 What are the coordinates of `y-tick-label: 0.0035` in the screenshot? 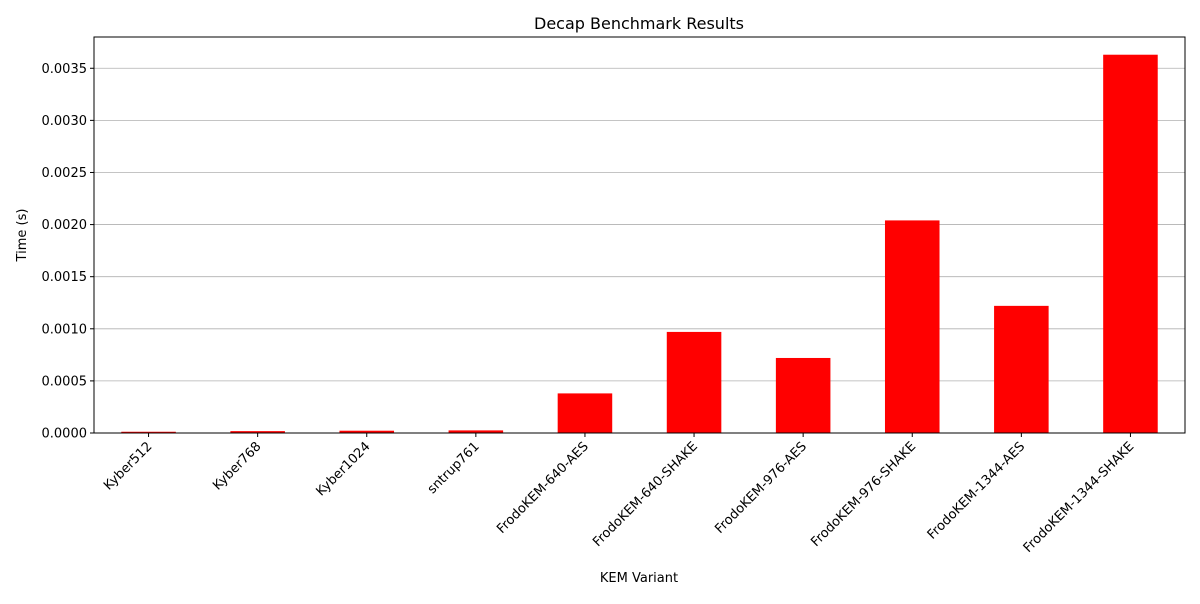 It's located at (65, 69).